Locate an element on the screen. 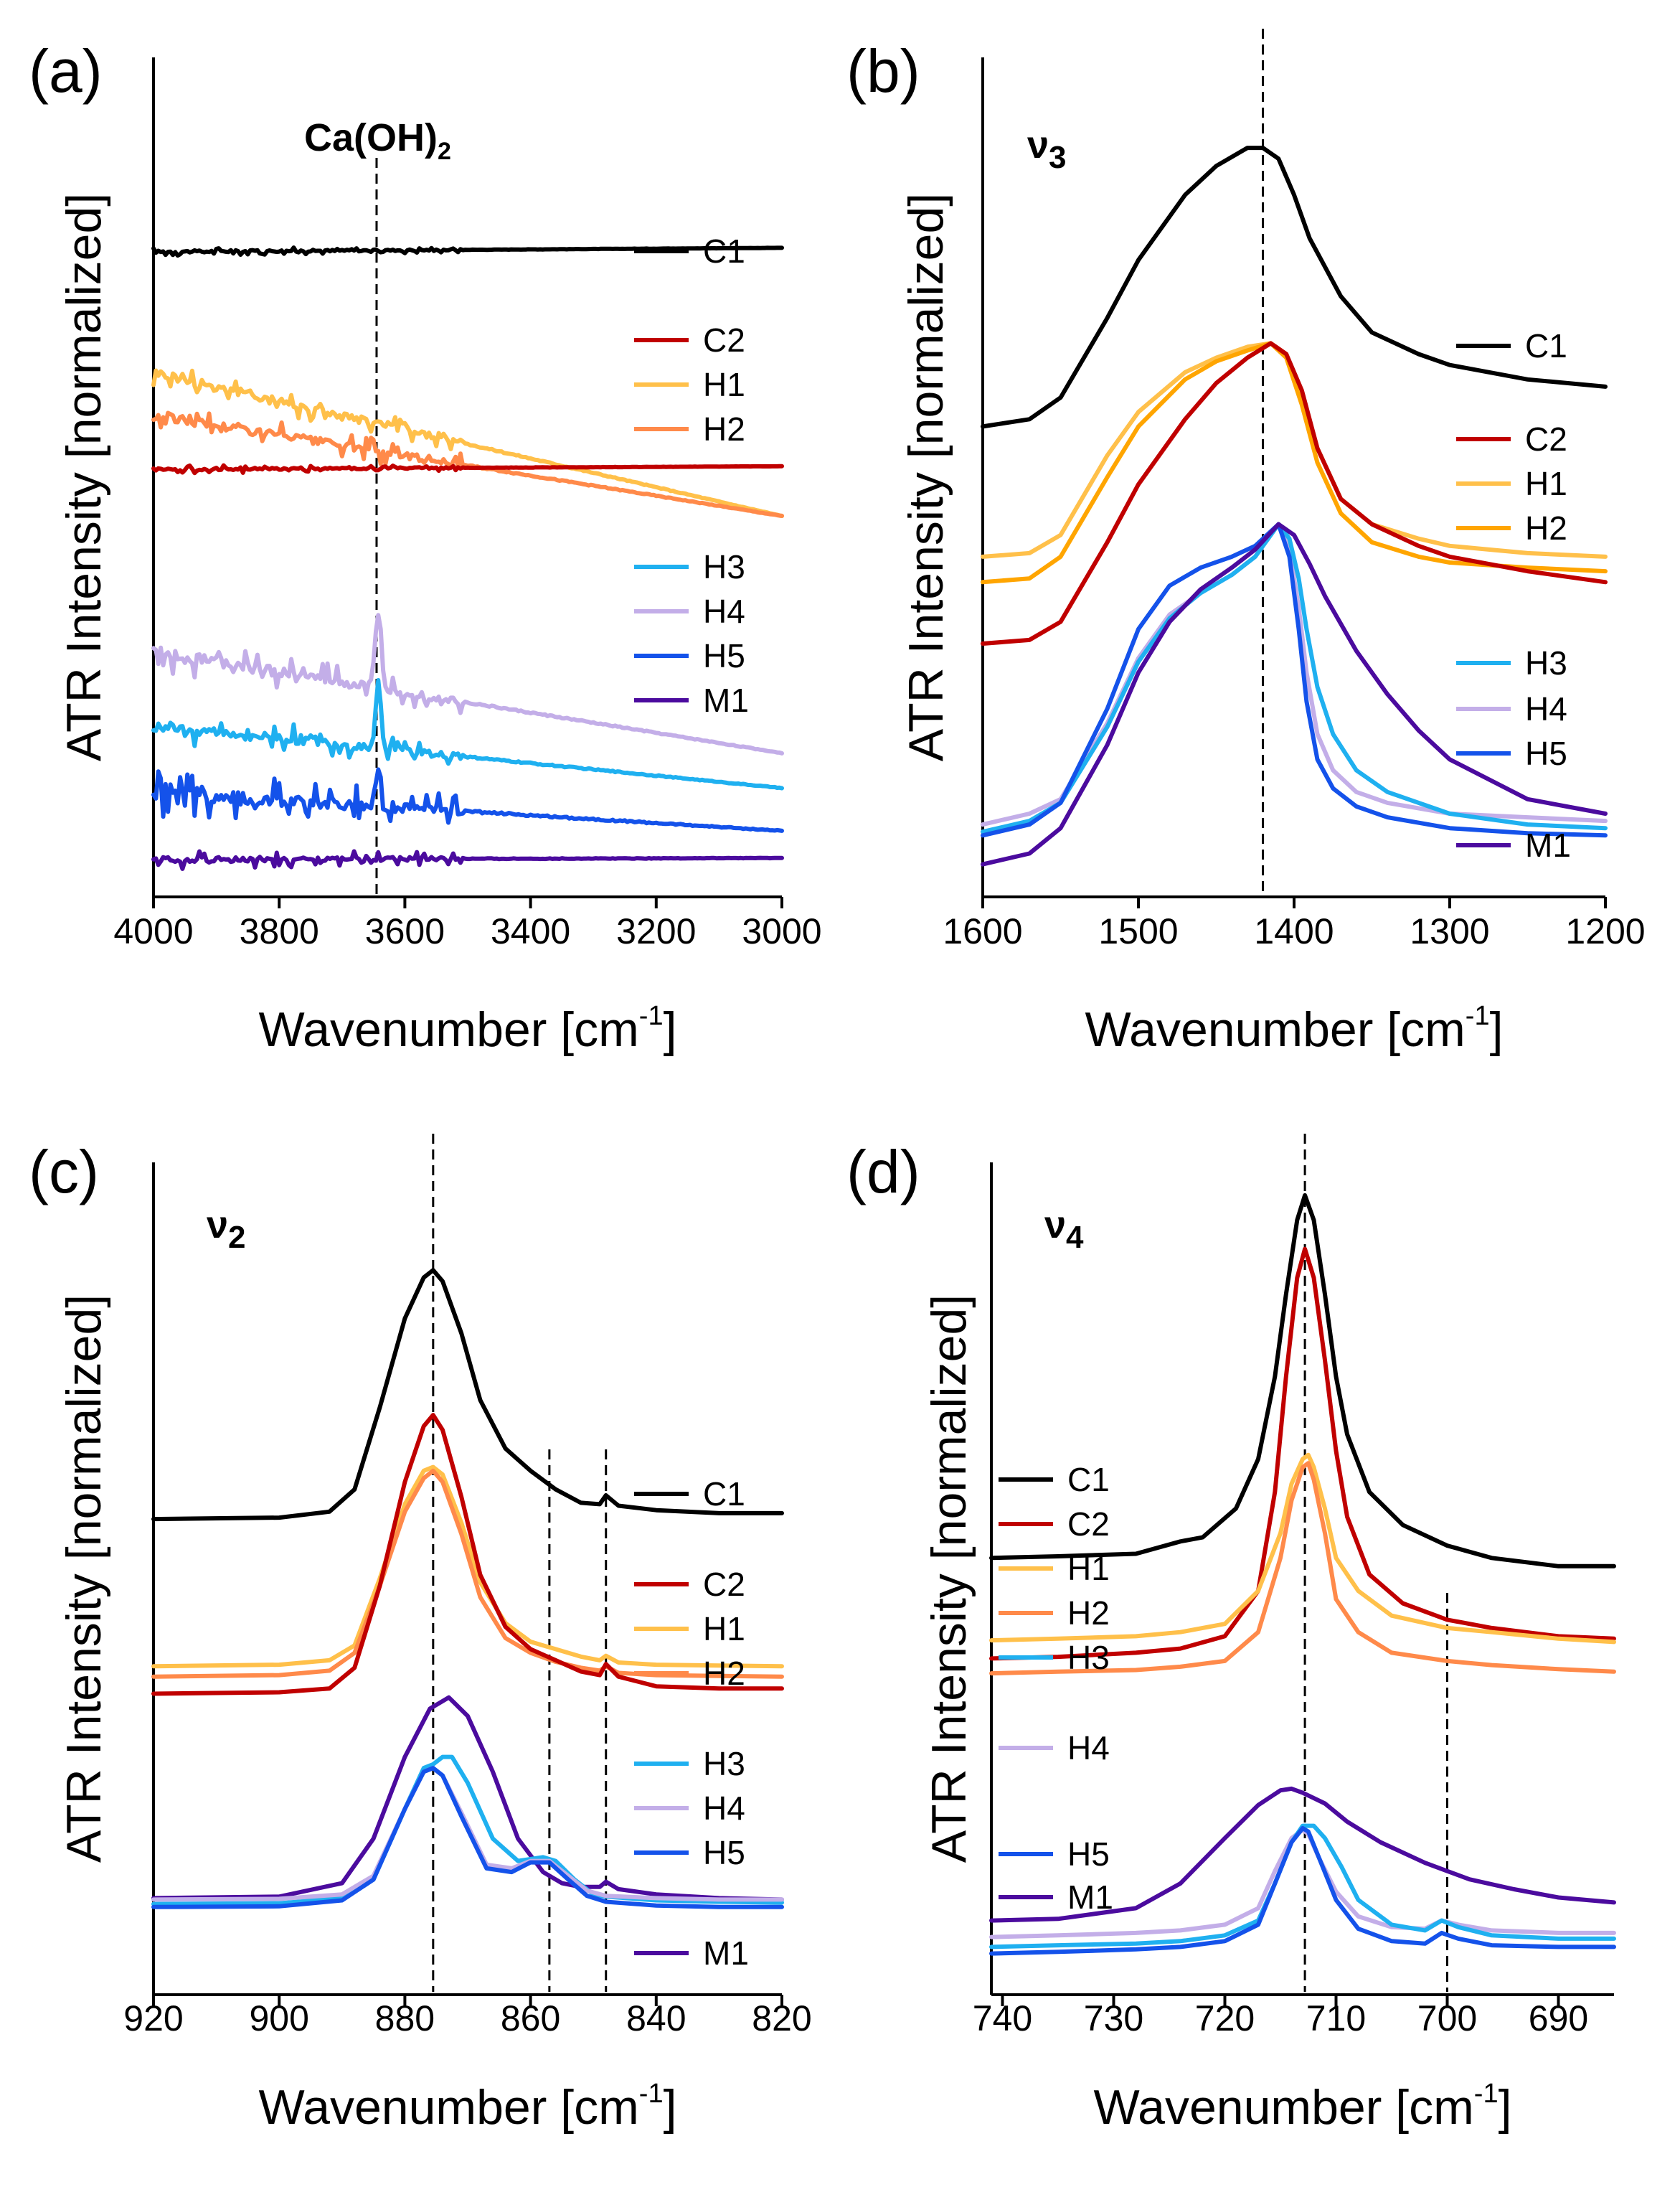 Image resolution: width=1680 pixels, height=2187 pixels. x-tick-label: 860 is located at coordinates (530, 2018).